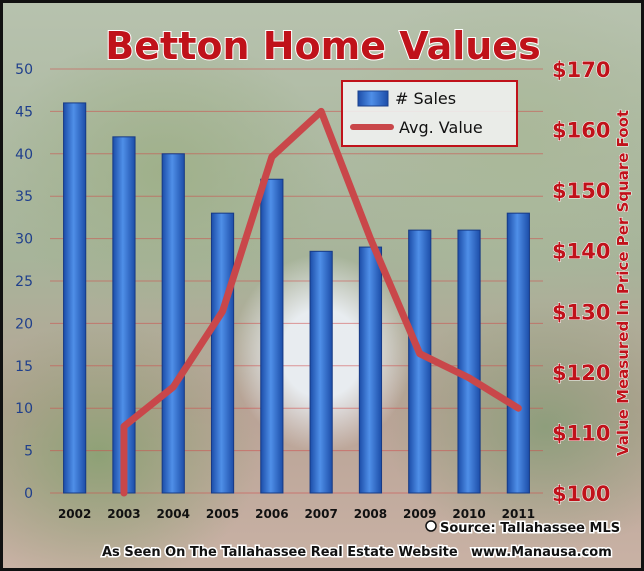 The height and width of the screenshot is (571, 644). I want to click on bar-sales-2004, so click(173, 323).